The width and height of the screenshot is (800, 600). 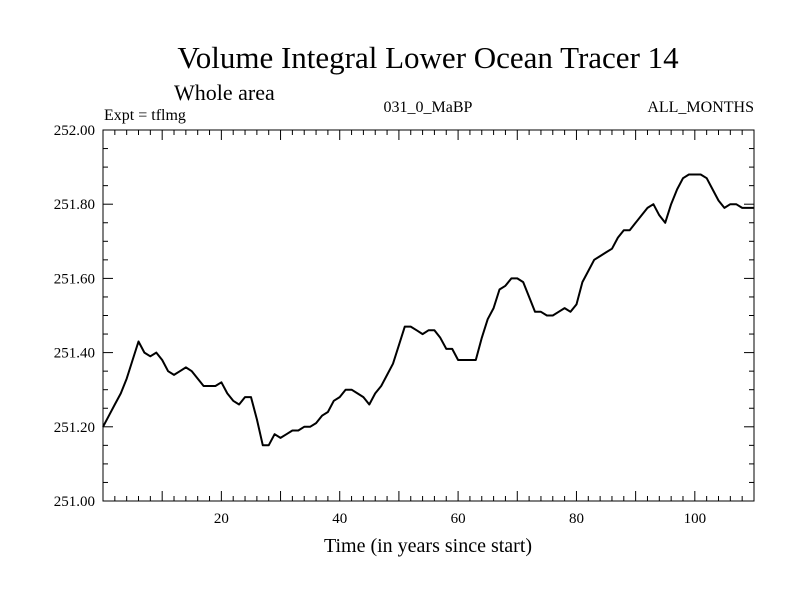 What do you see at coordinates (339, 519) in the screenshot?
I see `x-tick-label: 40` at bounding box center [339, 519].